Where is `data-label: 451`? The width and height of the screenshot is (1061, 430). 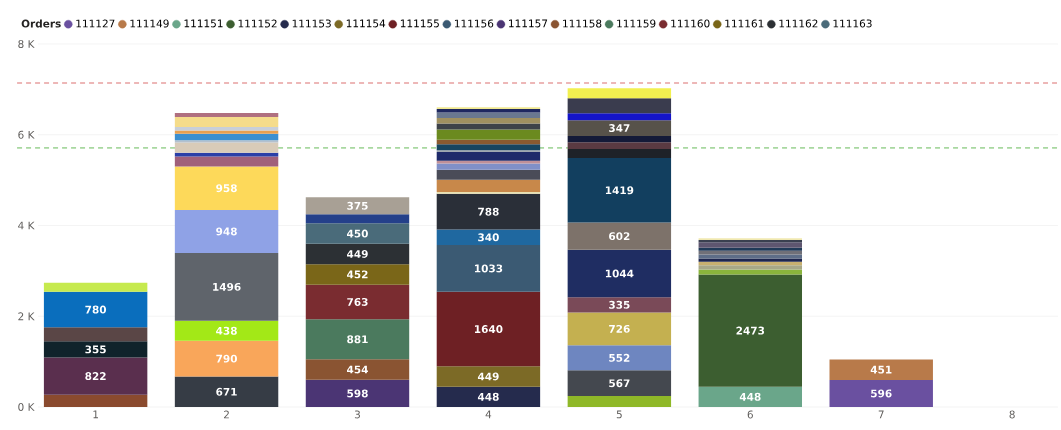
data-label: 451 is located at coordinates (881, 369).